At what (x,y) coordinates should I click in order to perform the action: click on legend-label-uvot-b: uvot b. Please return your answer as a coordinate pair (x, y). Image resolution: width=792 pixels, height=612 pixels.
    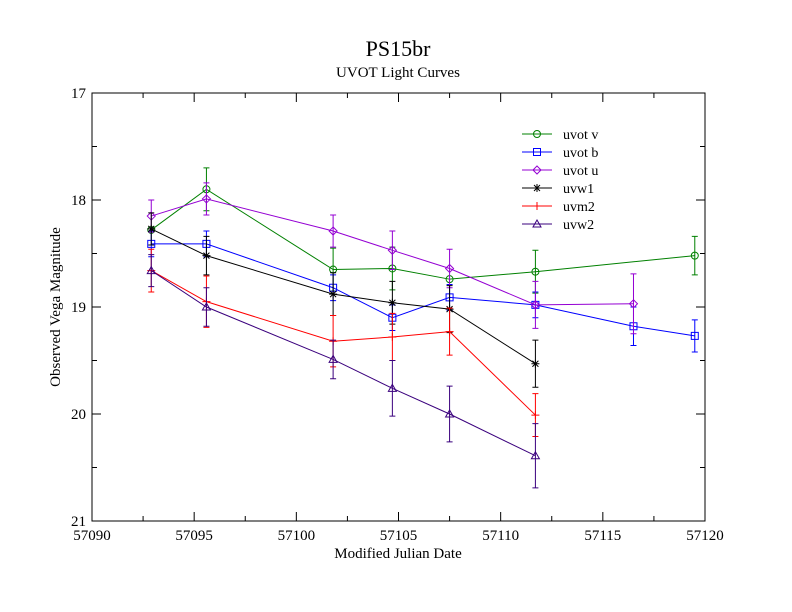
    Looking at the image, I should click on (580, 153).